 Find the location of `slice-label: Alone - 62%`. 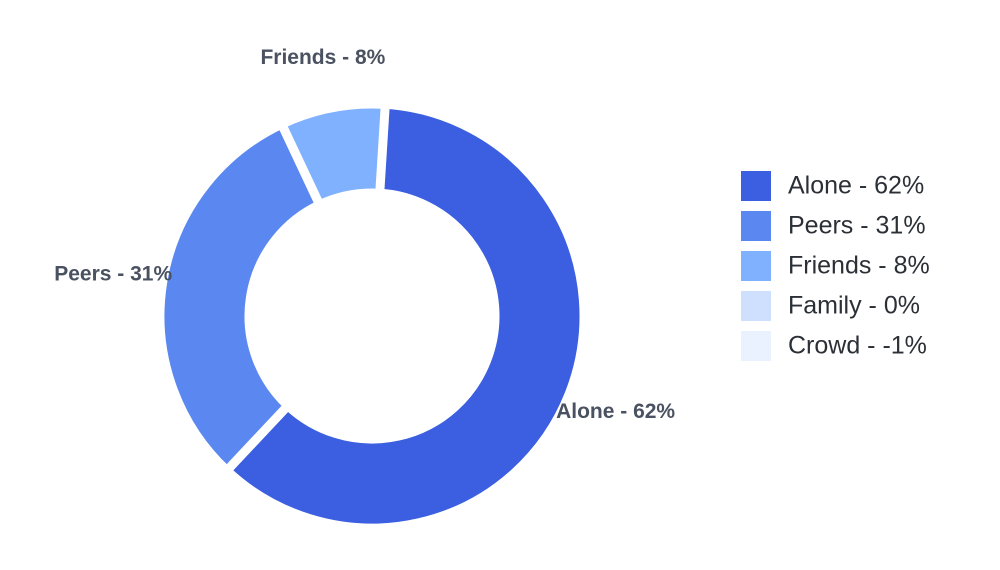

slice-label: Alone - 62% is located at coordinates (615, 411).